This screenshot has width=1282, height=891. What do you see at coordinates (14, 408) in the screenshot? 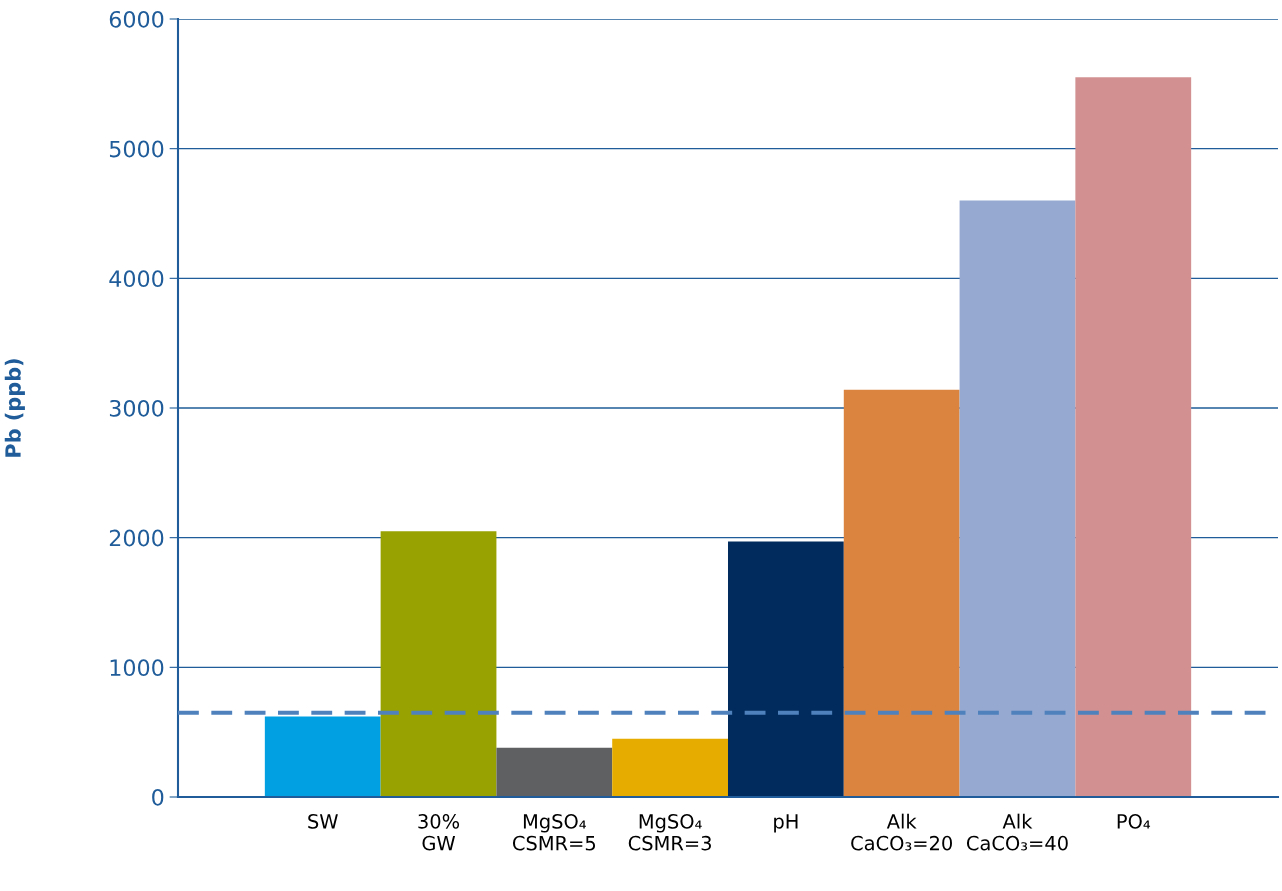
I see `y-axis-title: Pb (ppb)` at bounding box center [14, 408].